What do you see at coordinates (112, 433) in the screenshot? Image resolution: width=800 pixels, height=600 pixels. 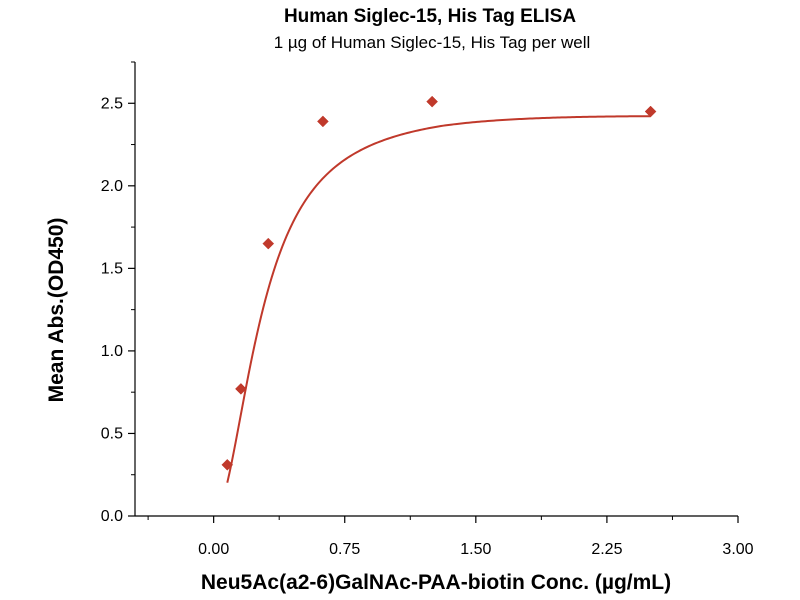 I see `y-tick-label: 0.5` at bounding box center [112, 433].